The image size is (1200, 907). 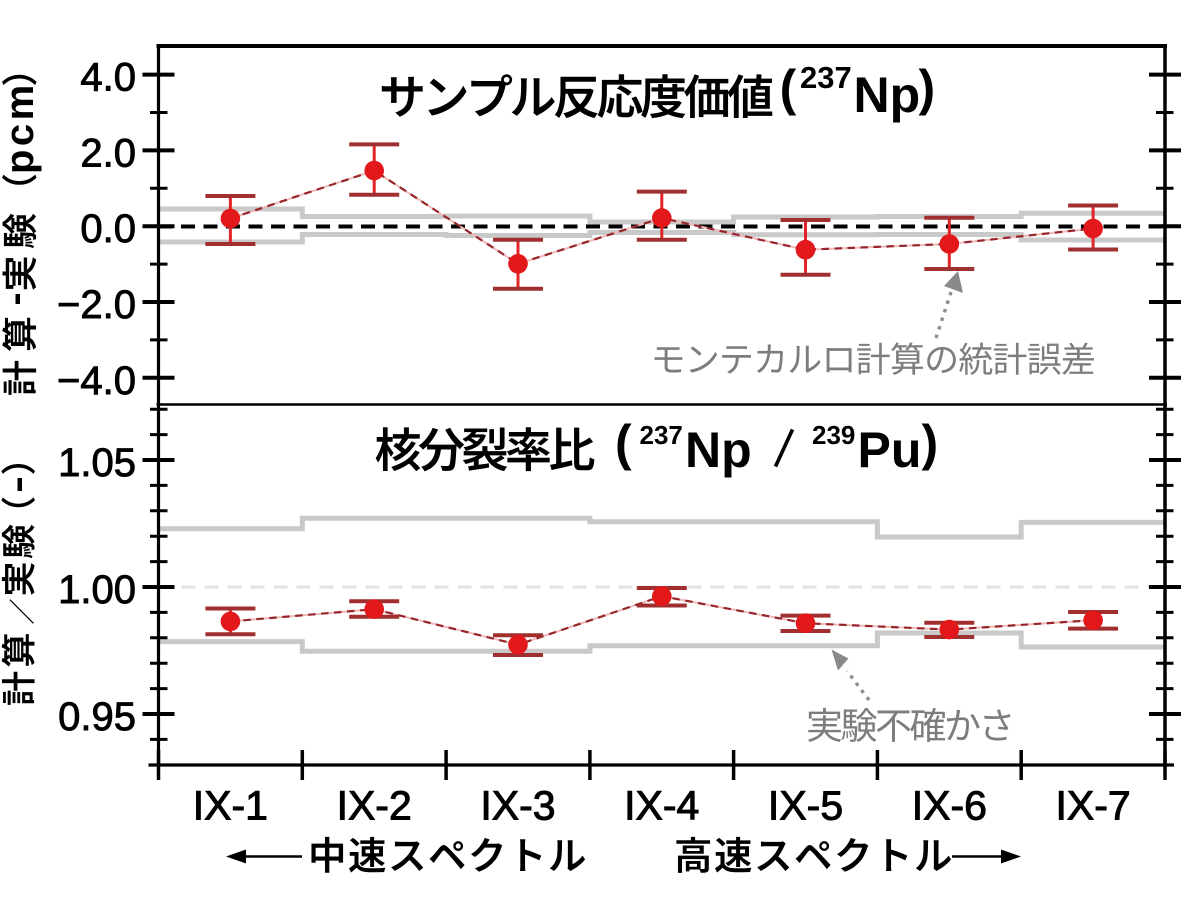 What do you see at coordinates (517, 806) in the screenshot?
I see `svg-text: IX-3` at bounding box center [517, 806].